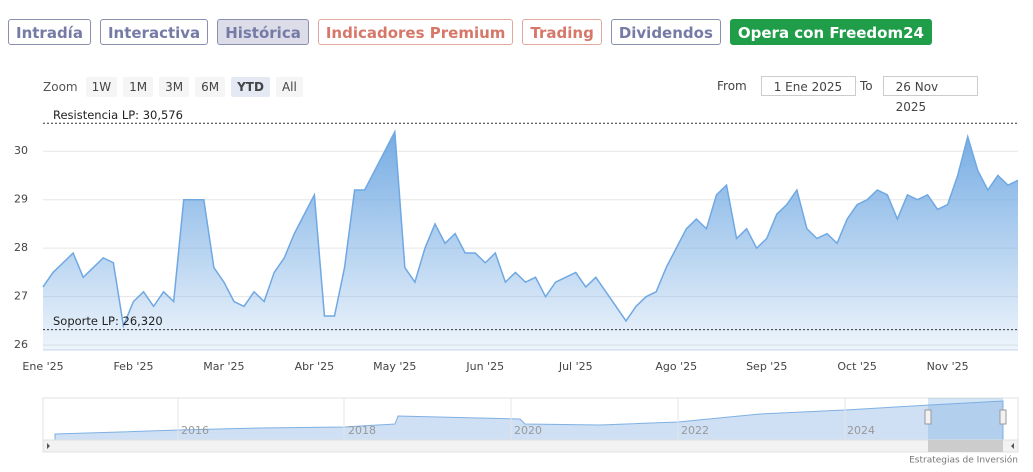  I want to click on annotation-label: Soporte LP: 26,320, so click(108, 321).